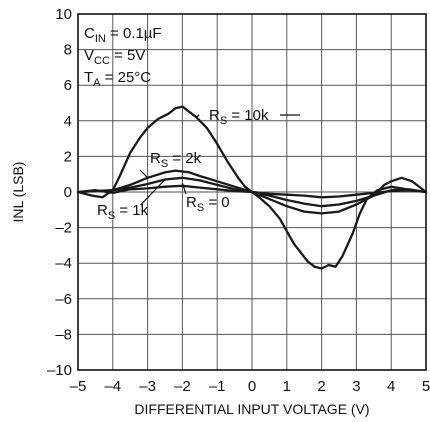 The image size is (430, 422). What do you see at coordinates (147, 386) in the screenshot?
I see `x-tick-label: –3` at bounding box center [147, 386].